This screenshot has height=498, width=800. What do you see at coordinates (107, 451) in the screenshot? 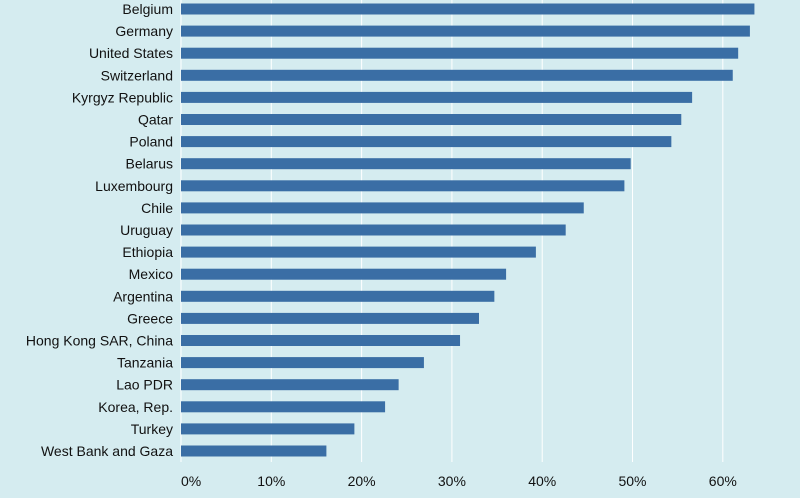
I see `category-label: West Bank and Gaza` at bounding box center [107, 451].